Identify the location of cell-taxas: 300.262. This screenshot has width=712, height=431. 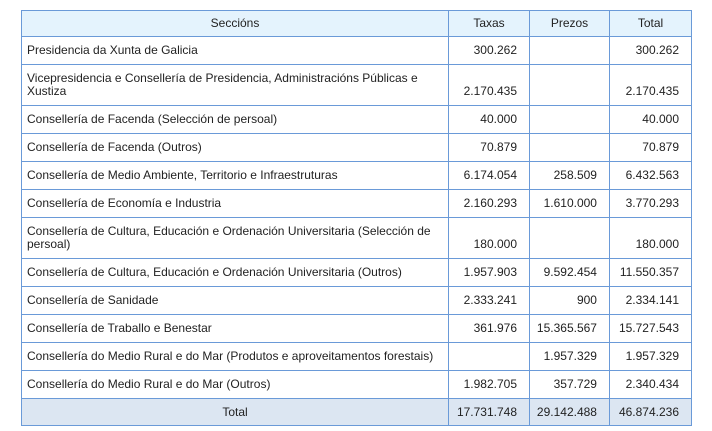
(489, 50).